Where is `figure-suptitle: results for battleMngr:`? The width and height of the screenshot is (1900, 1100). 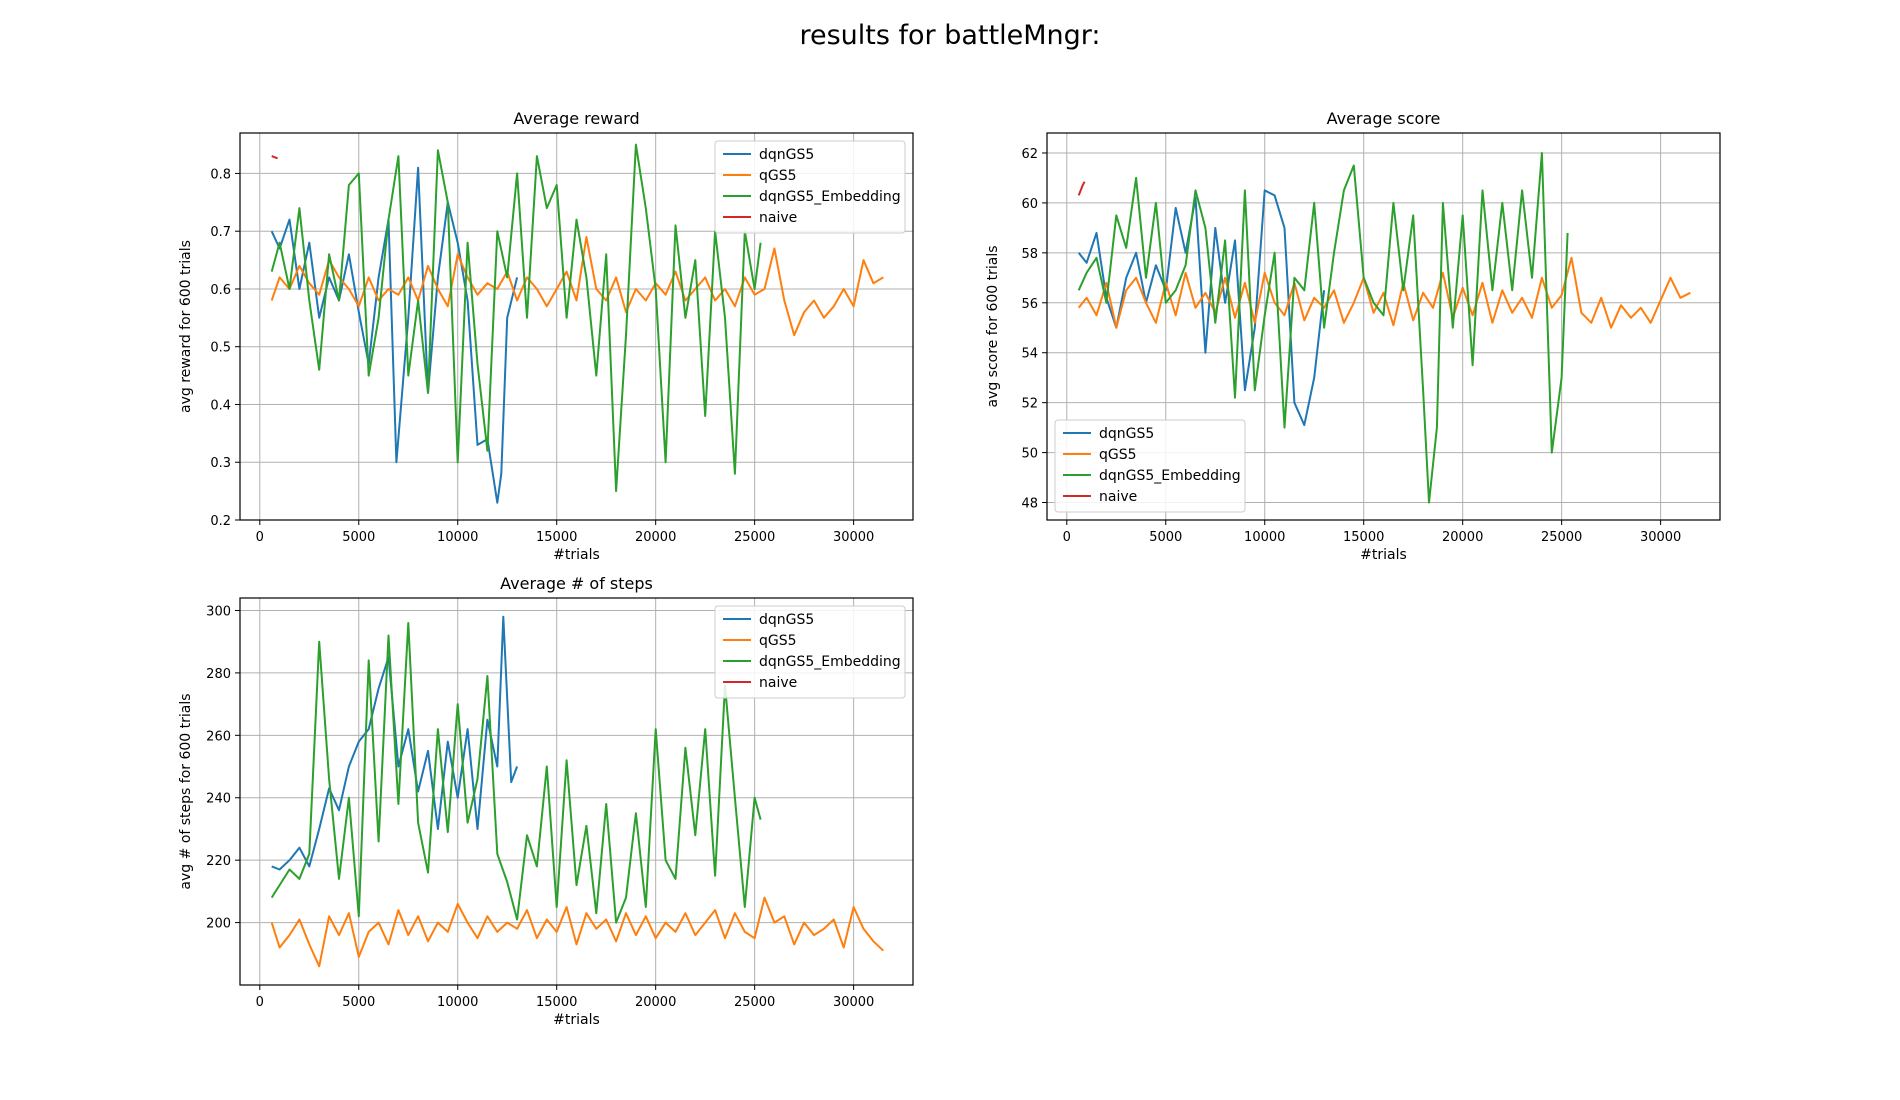 figure-suptitle: results for battleMngr: is located at coordinates (950, 35).